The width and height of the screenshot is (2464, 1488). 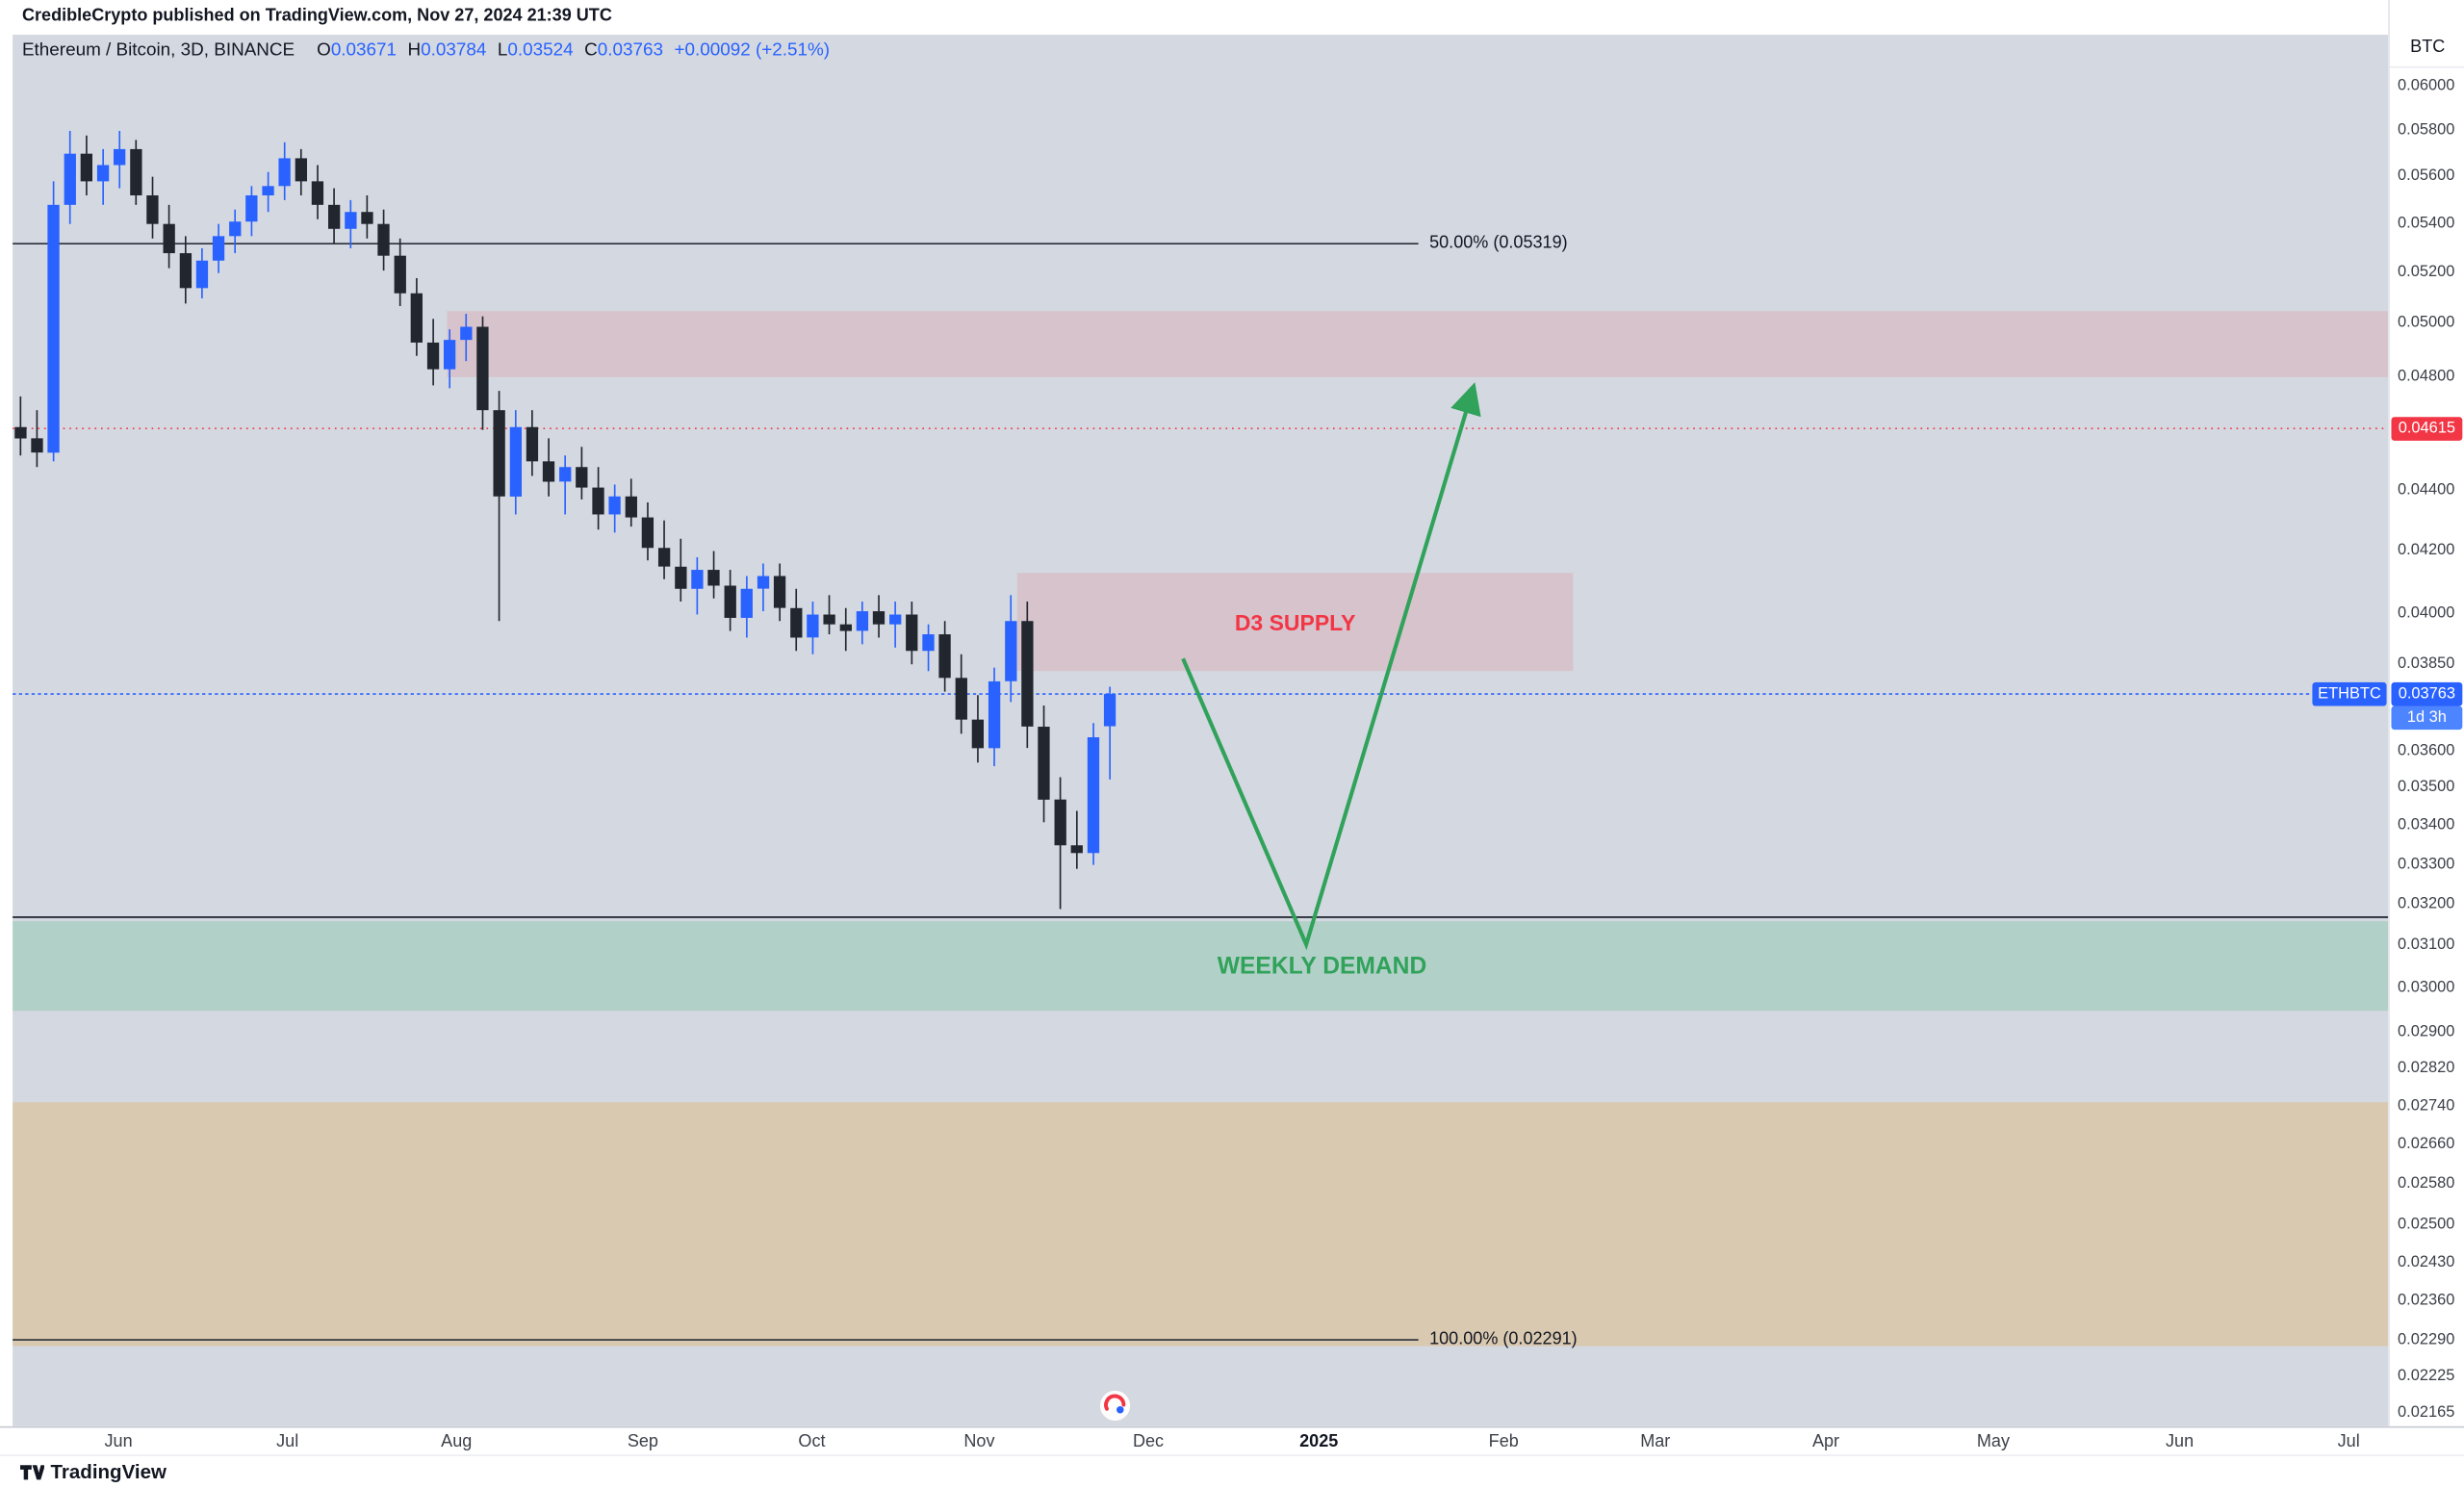 I want to click on price-tick: 0.03100, so click(x=2426, y=946).